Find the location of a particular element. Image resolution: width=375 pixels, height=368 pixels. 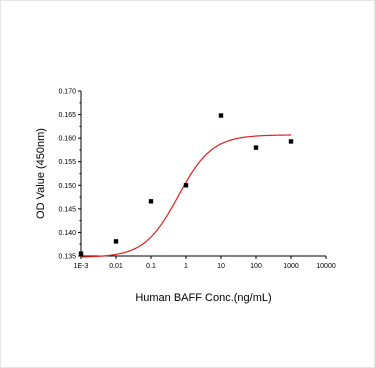

y-ticks: 0.135 0.140 0.145 0.150 0.155 0.160 0.165 0.170 is located at coordinates (69, 175).